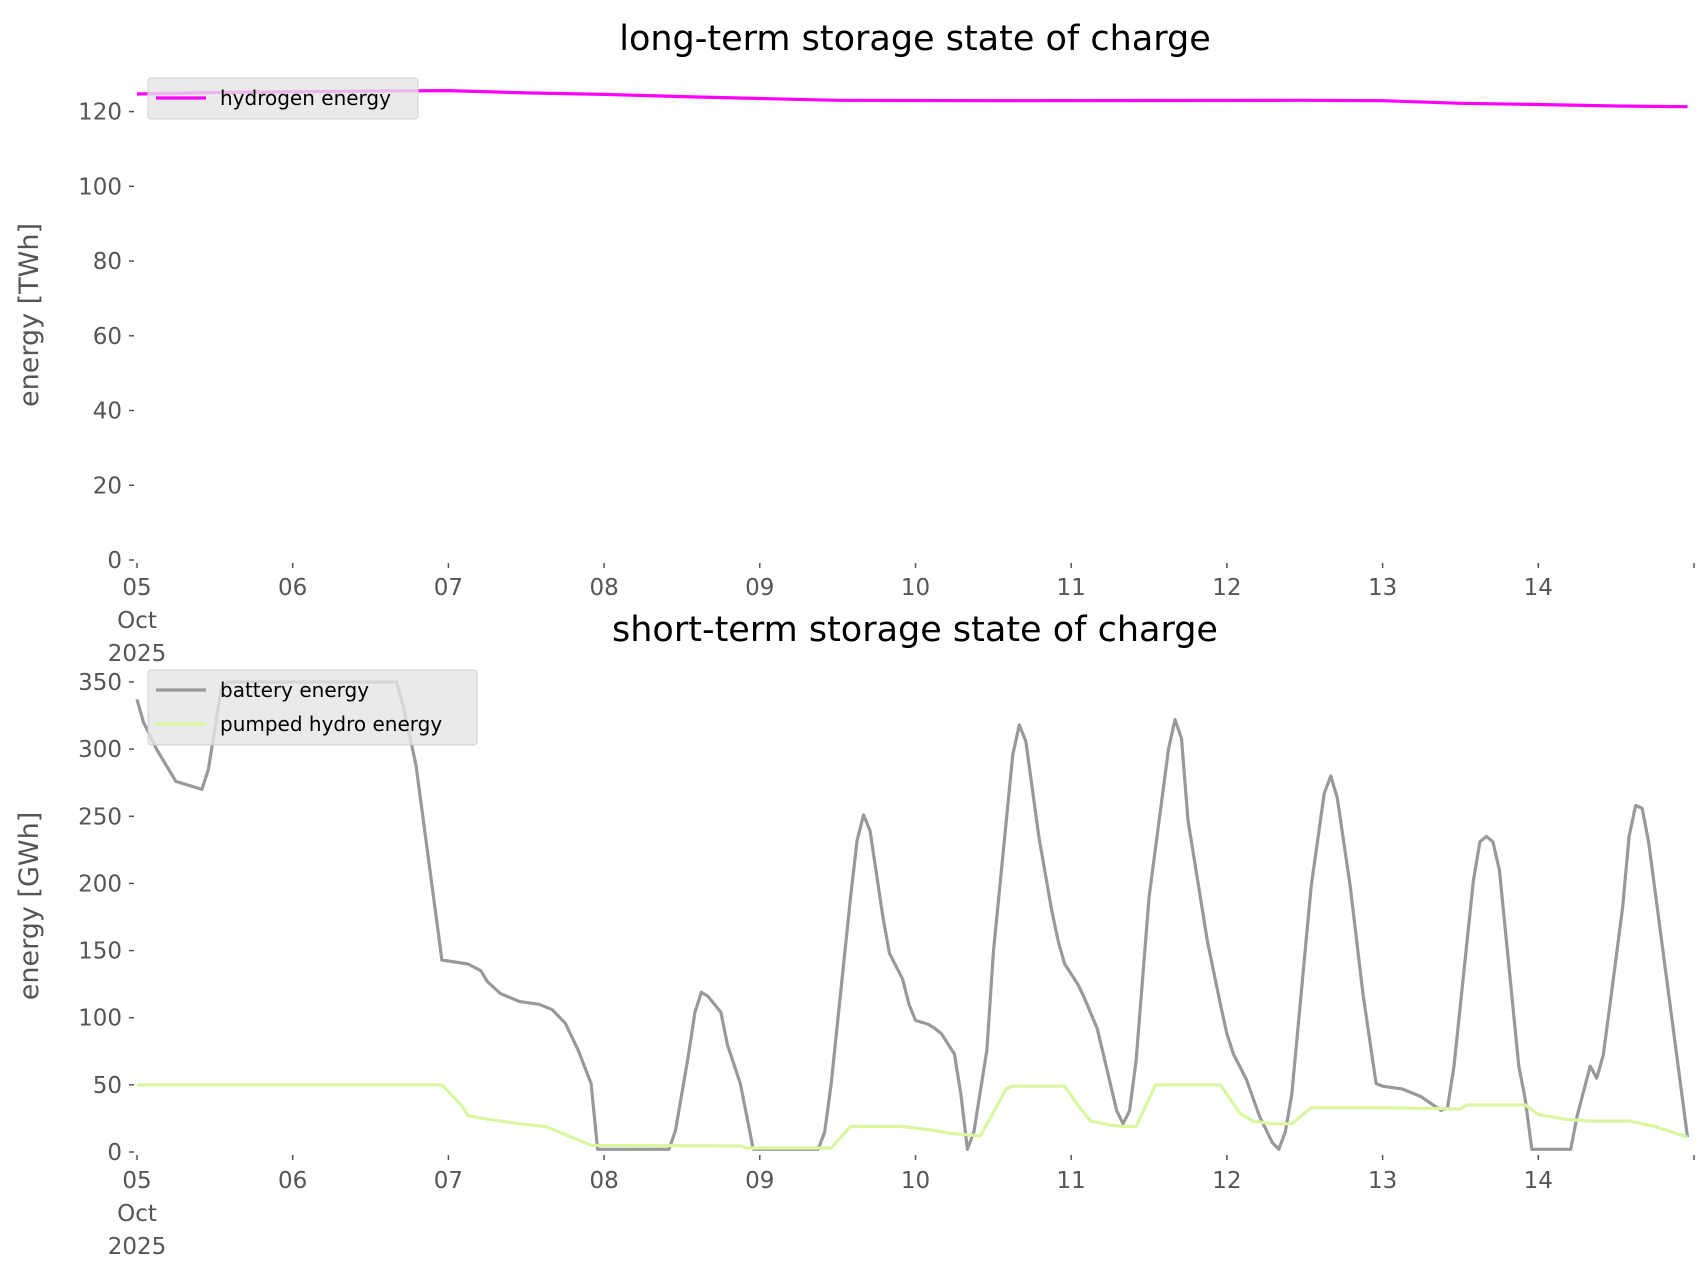 Image resolution: width=1706 pixels, height=1277 pixels. What do you see at coordinates (305, 98) in the screenshot?
I see `legend-label: hydrogen energy` at bounding box center [305, 98].